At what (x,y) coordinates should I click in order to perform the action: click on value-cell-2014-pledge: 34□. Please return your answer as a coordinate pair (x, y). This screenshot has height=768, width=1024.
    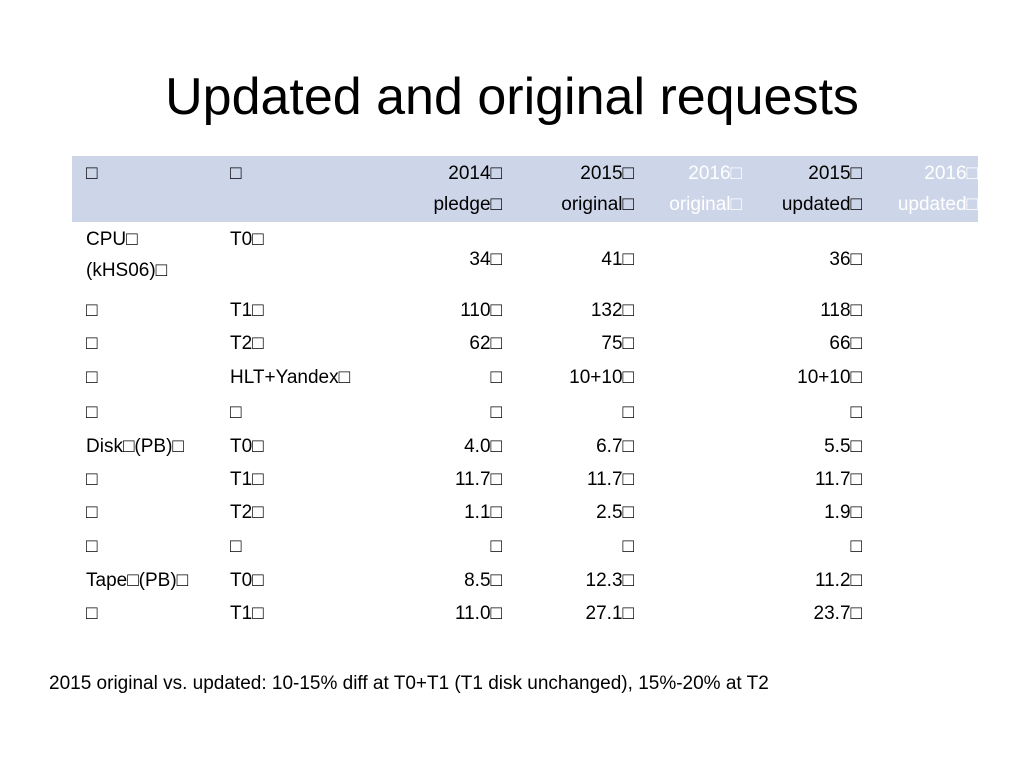
    Looking at the image, I should click on (485, 259).